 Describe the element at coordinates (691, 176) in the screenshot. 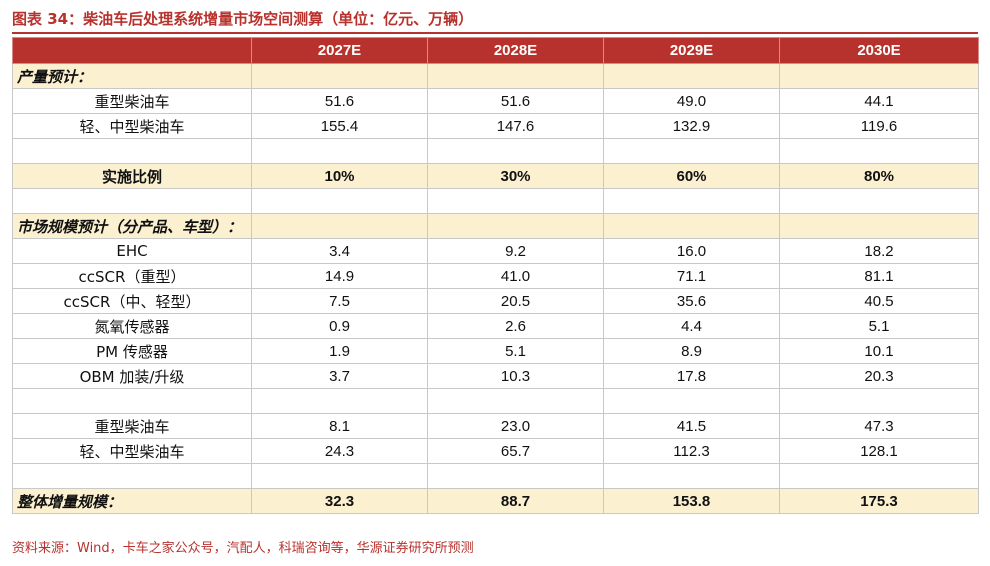

I see `table-cell: 60%` at that location.